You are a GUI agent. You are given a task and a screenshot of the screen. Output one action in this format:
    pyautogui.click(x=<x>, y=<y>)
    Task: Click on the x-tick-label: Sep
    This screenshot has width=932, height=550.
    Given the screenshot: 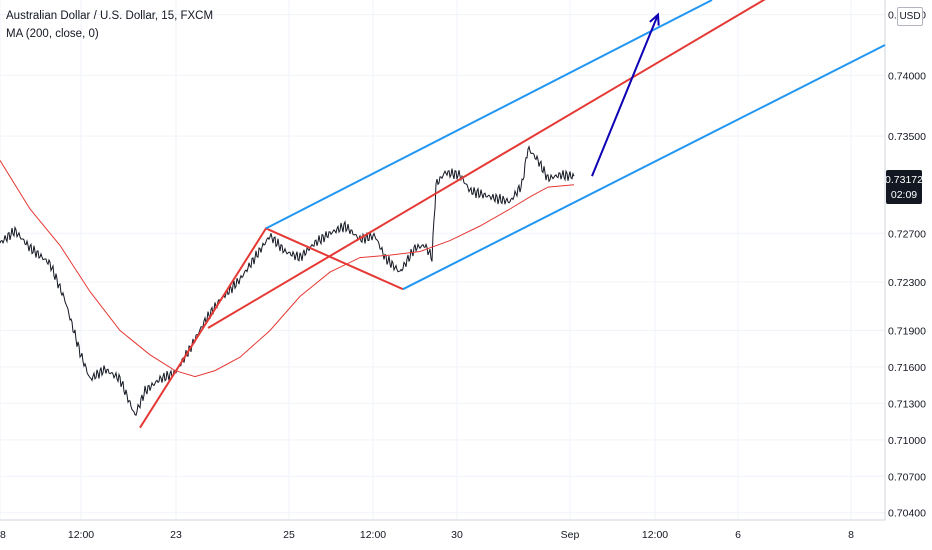 What is the action you would take?
    pyautogui.click(x=570, y=535)
    